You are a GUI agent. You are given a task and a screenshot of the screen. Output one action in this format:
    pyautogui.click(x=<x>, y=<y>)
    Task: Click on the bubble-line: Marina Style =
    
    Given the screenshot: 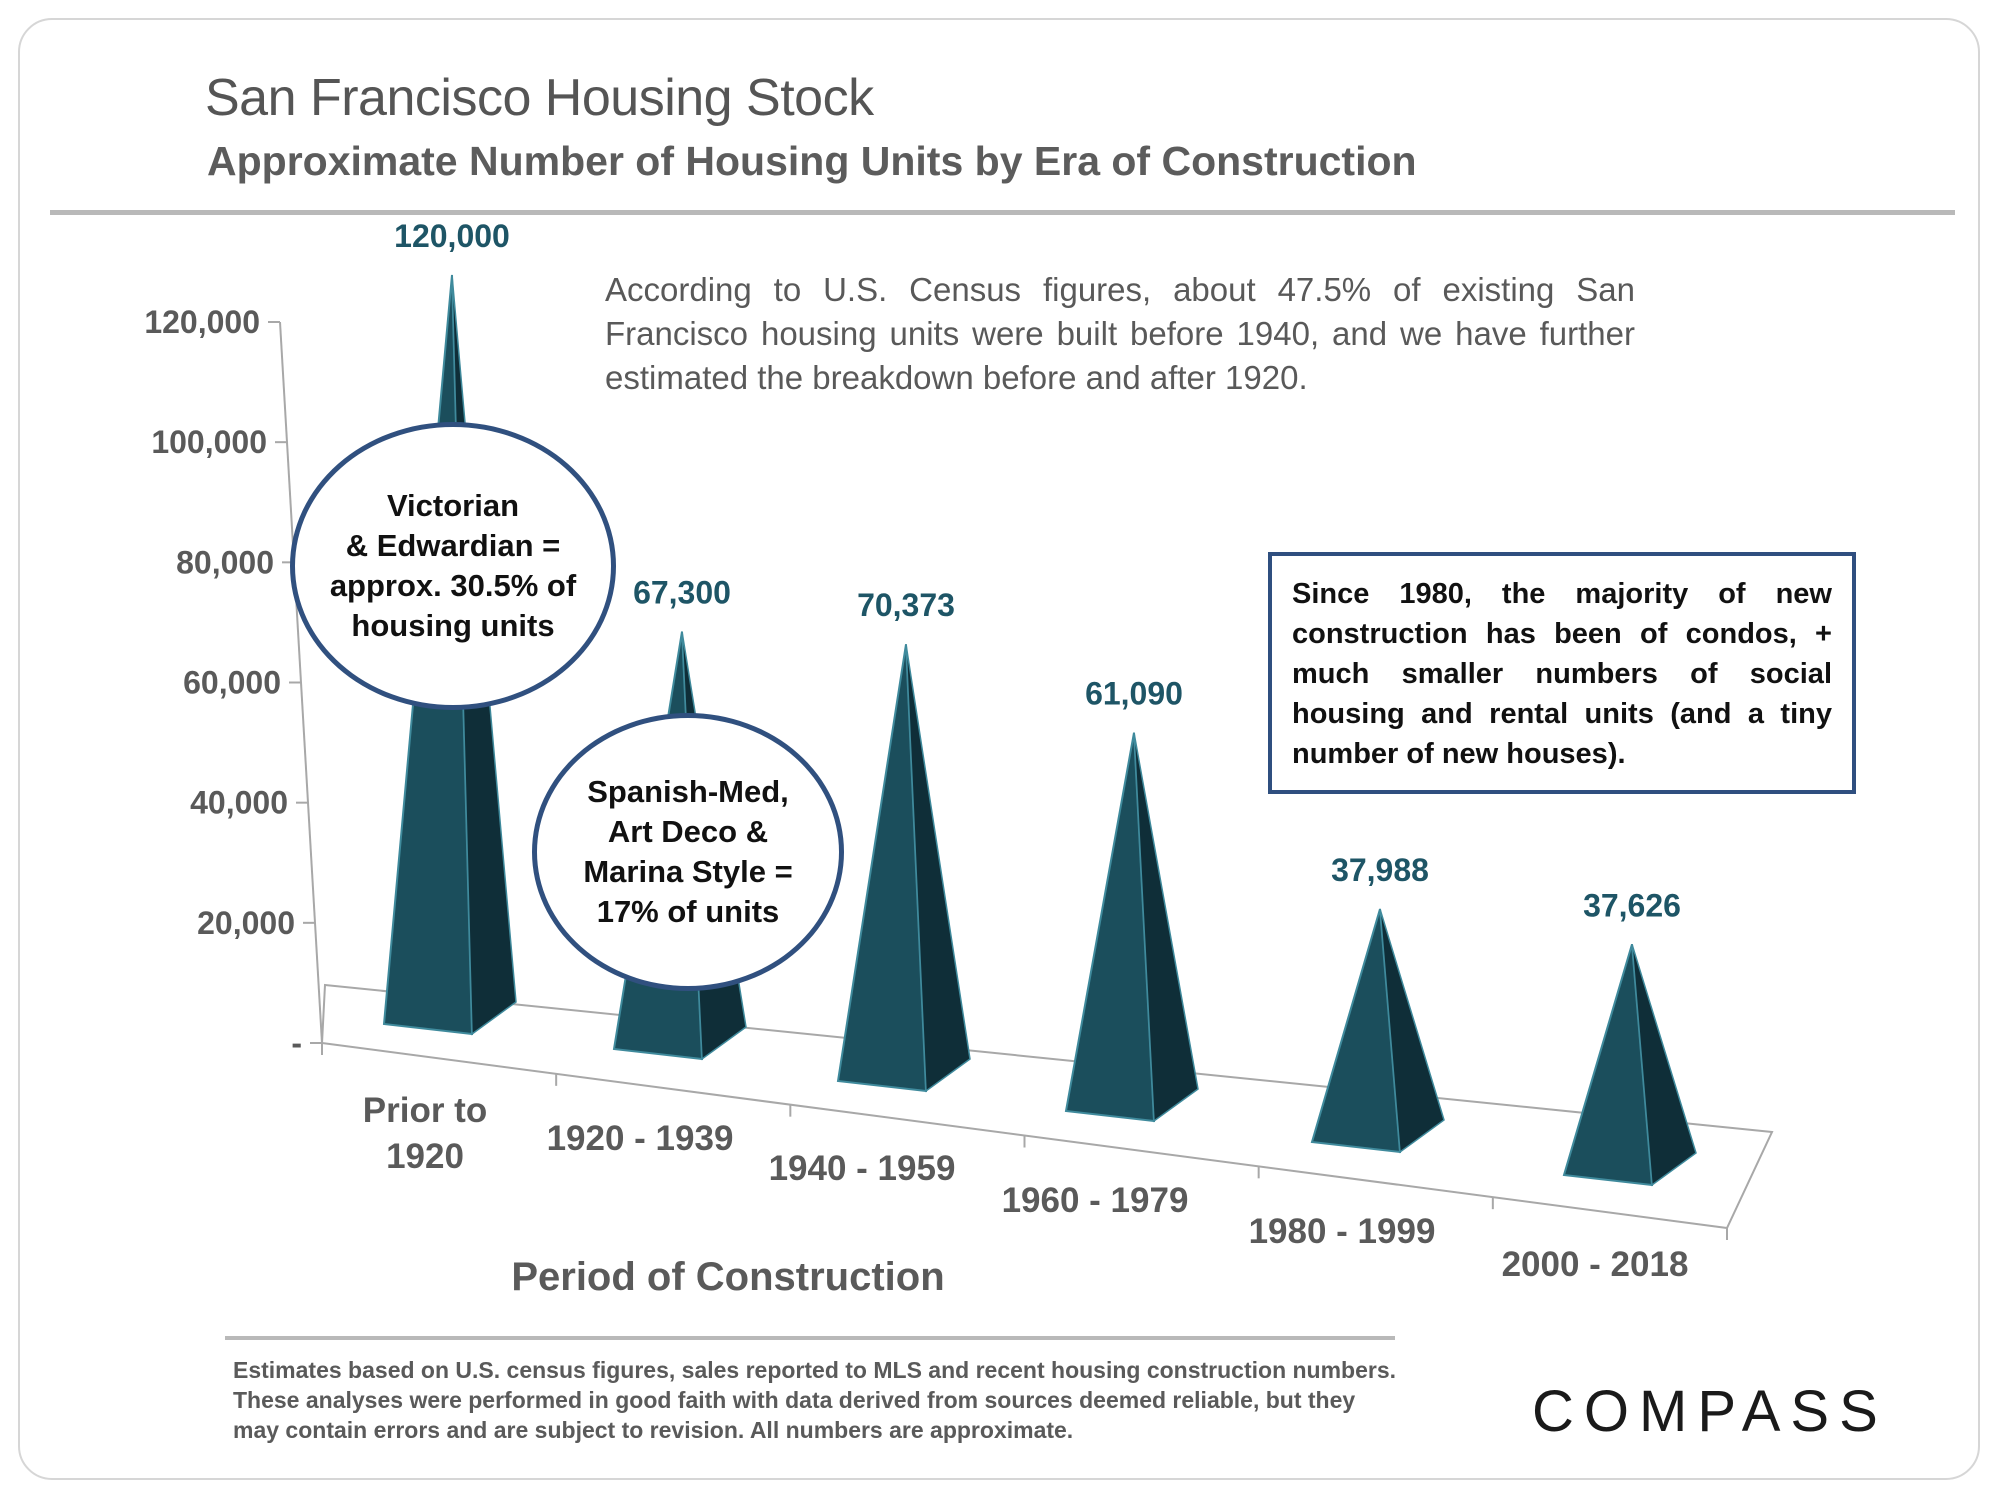 What is the action you would take?
    pyautogui.click(x=688, y=871)
    